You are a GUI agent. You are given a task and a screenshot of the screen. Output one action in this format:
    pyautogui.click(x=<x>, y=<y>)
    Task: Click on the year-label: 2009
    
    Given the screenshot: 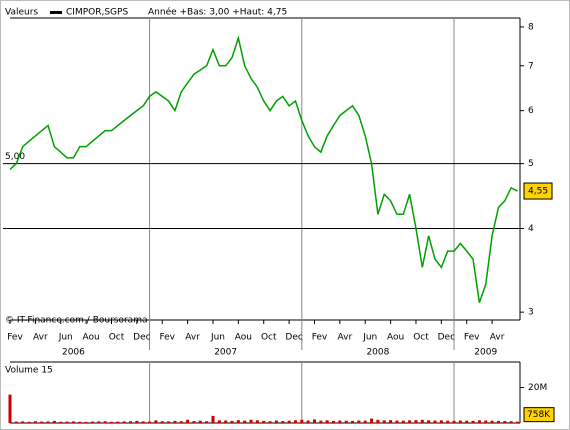 What is the action you would take?
    pyautogui.click(x=485, y=353)
    